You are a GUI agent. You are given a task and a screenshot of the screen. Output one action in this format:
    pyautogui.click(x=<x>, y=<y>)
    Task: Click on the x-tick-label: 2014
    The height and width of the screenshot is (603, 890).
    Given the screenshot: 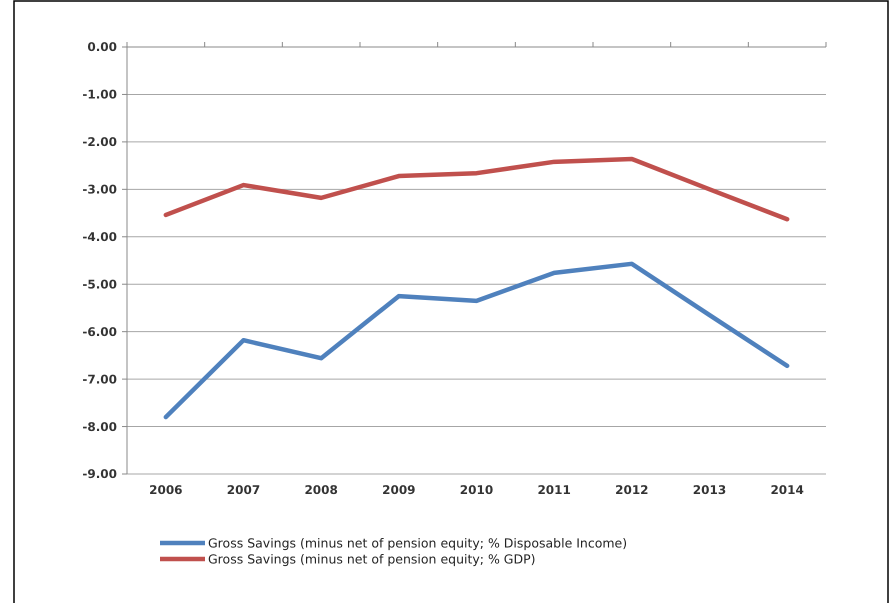 What is the action you would take?
    pyautogui.click(x=787, y=490)
    